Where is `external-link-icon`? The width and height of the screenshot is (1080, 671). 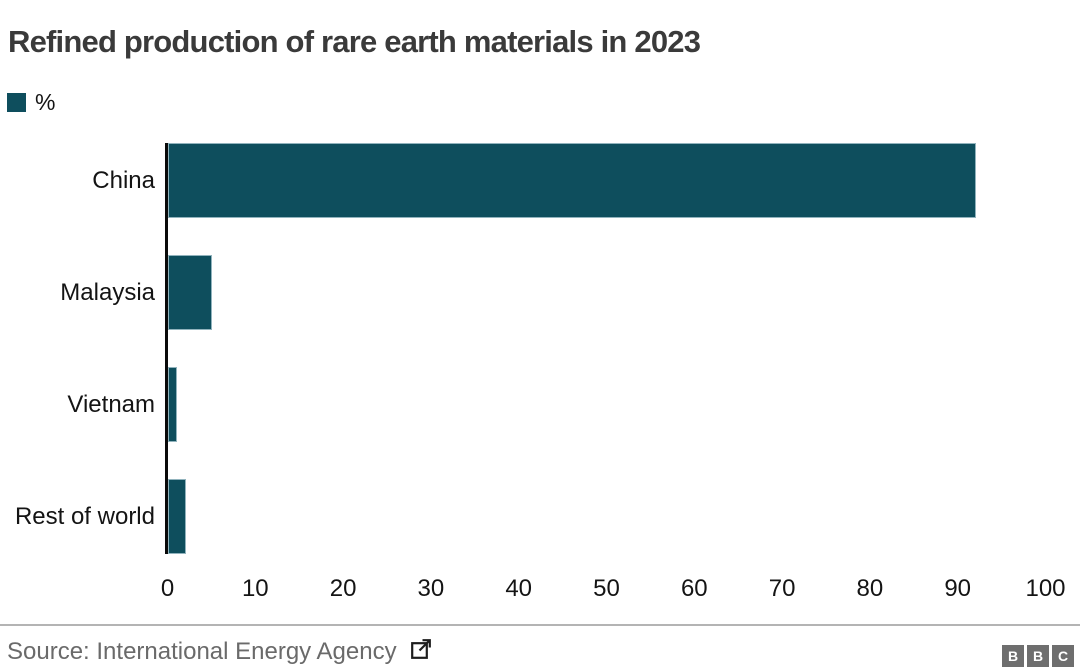 external-link-icon is located at coordinates (421, 651).